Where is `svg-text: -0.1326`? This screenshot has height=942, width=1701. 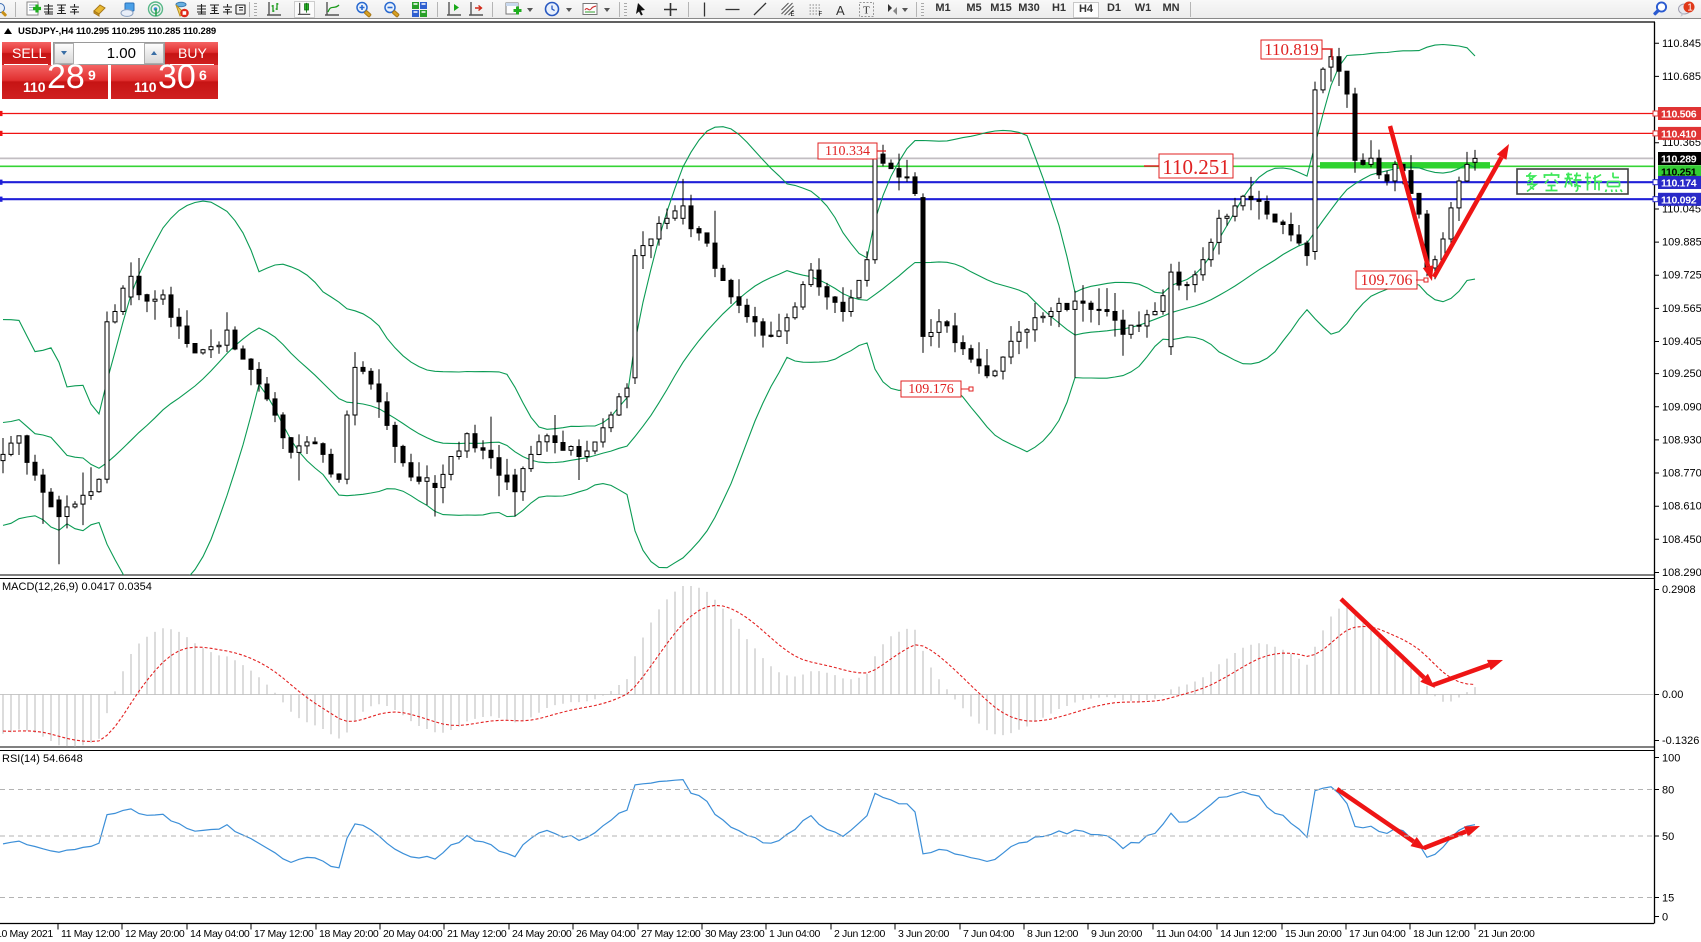 svg-text: -0.1326 is located at coordinates (1680, 741).